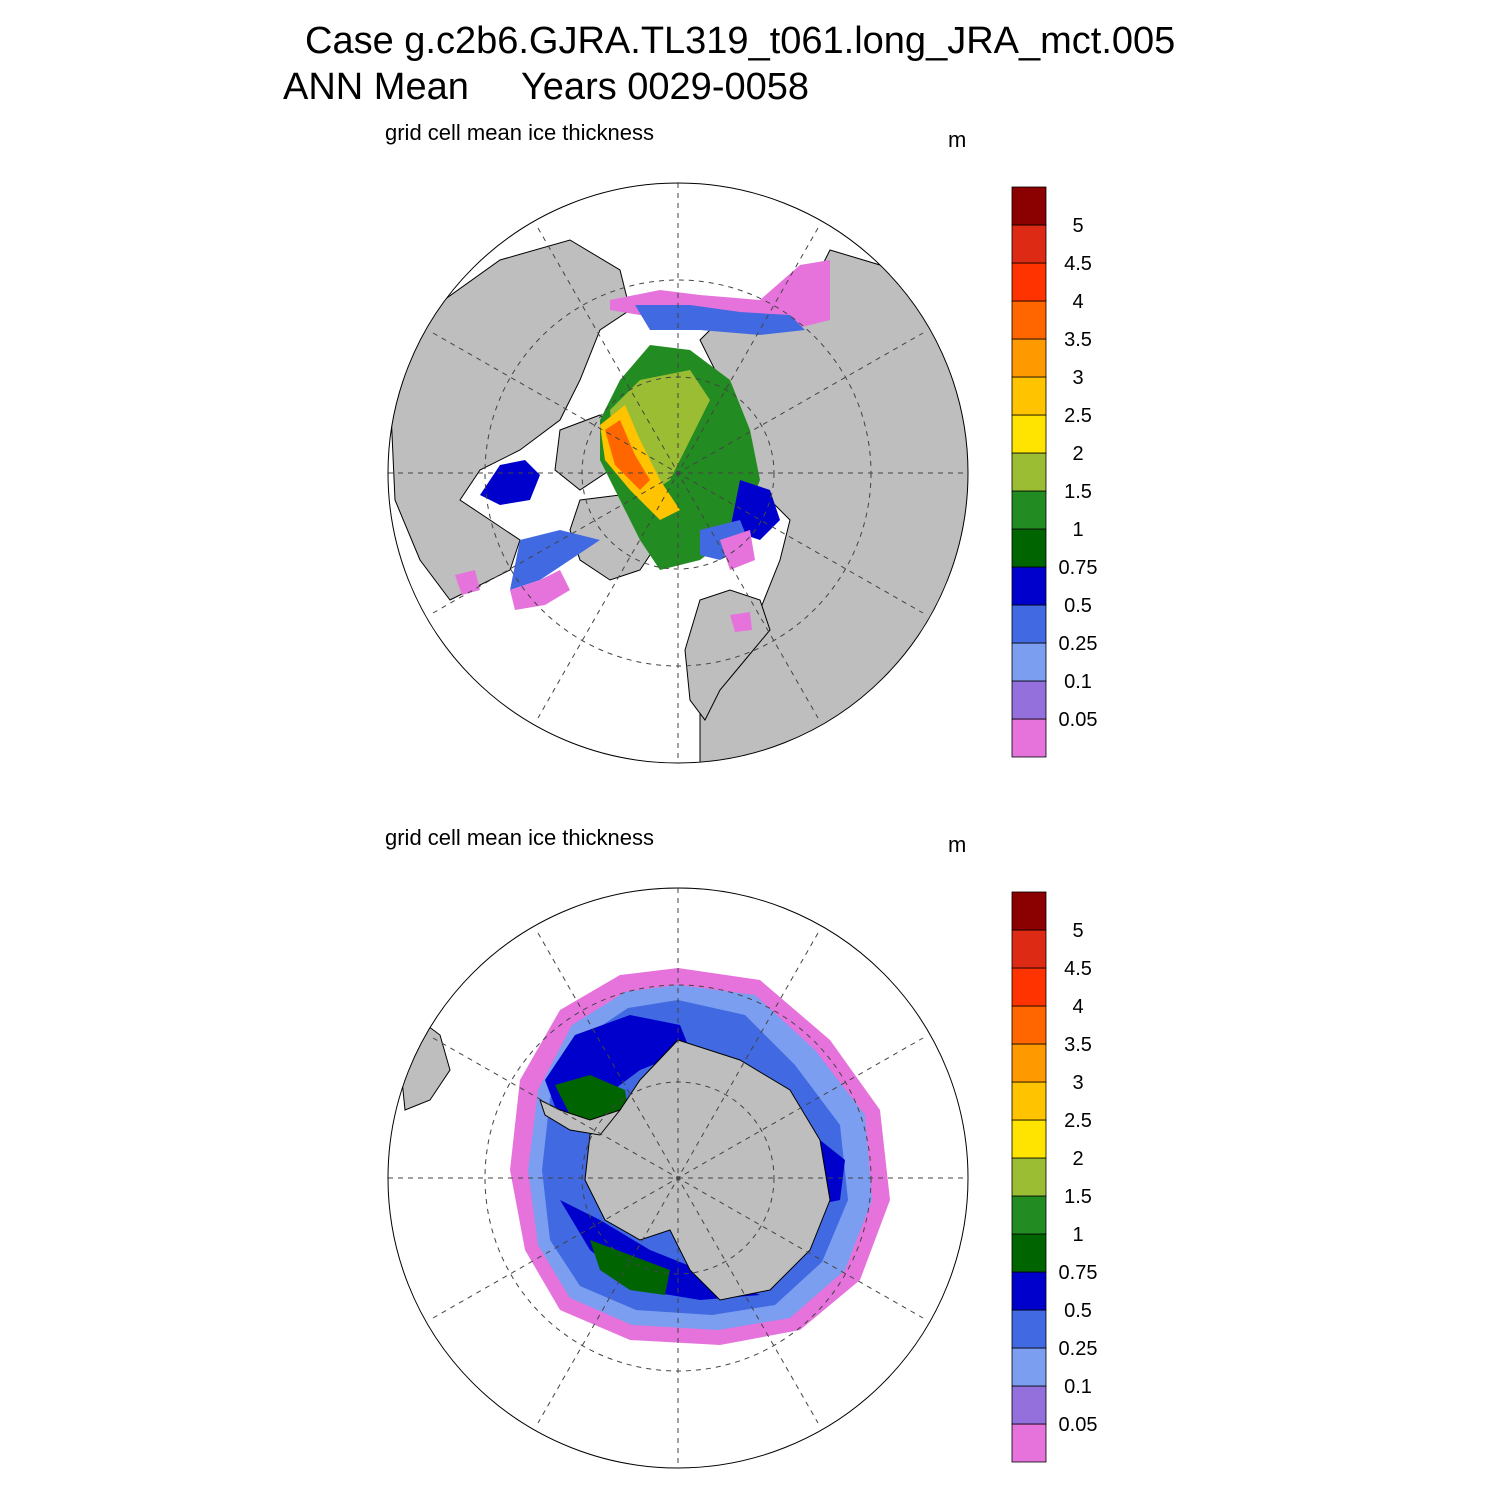 The width and height of the screenshot is (1500, 1500). What do you see at coordinates (1078, 568) in the screenshot?
I see `arctic-colorbar-label: 0.75` at bounding box center [1078, 568].